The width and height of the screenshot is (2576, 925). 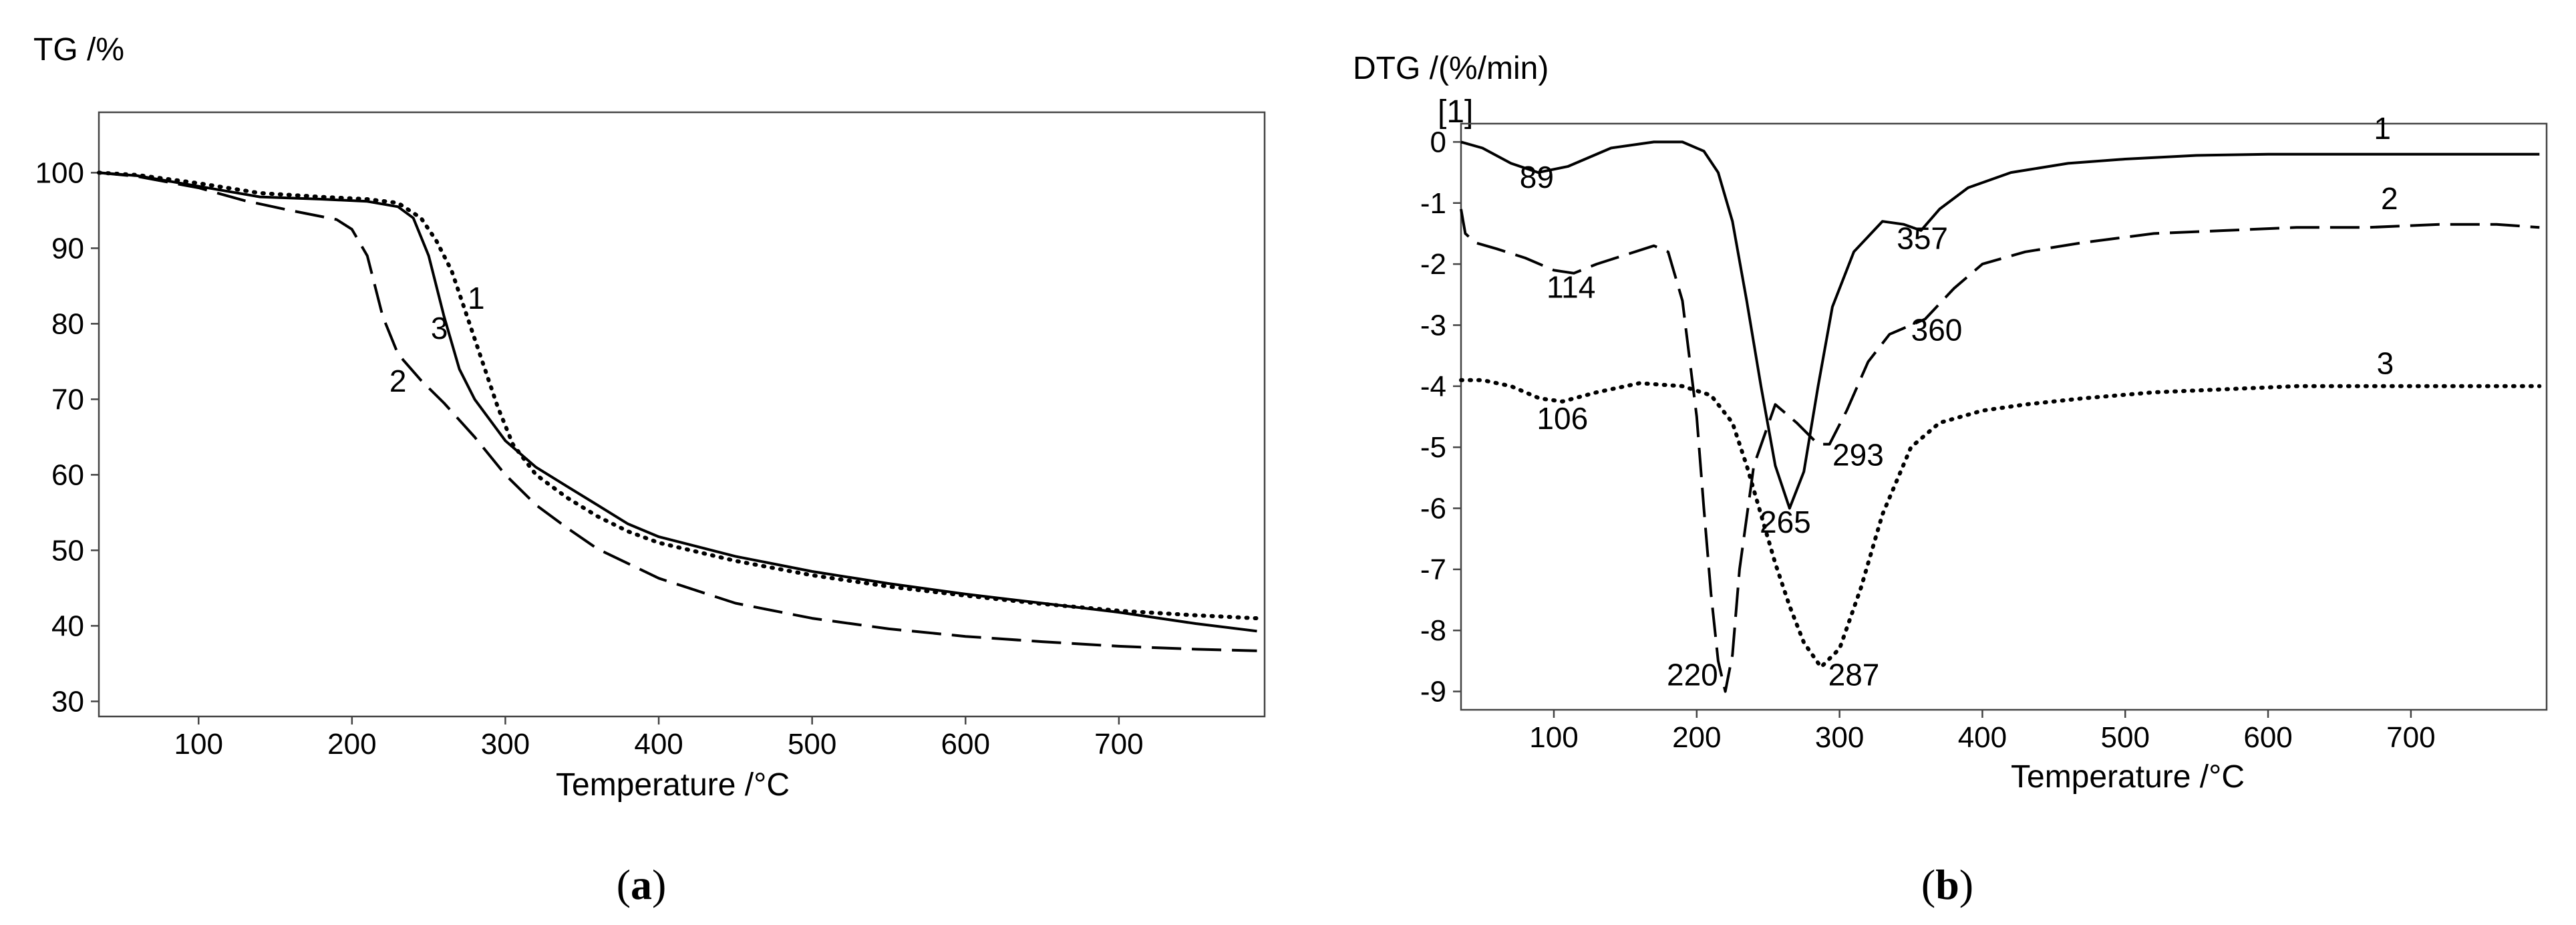 What do you see at coordinates (1433, 692) in the screenshot?
I see `y-tick-label: -9` at bounding box center [1433, 692].